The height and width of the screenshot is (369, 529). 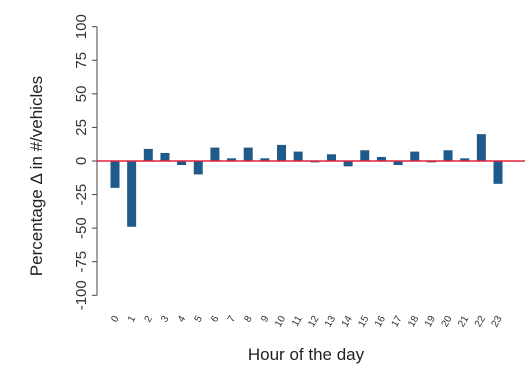 What do you see at coordinates (313, 322) in the screenshot?
I see `x-tick-label: 12` at bounding box center [313, 322].